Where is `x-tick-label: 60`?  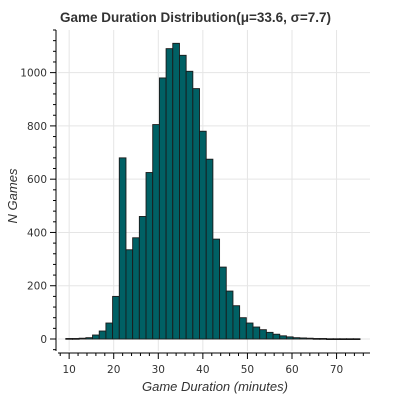 x-tick-label: 60 is located at coordinates (291, 370).